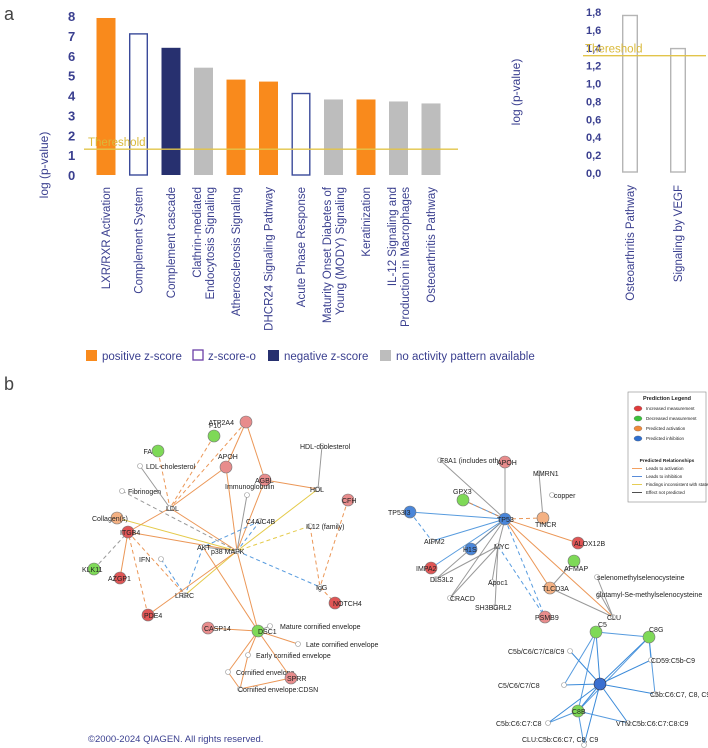  Describe the element at coordinates (593, 13) in the screenshot. I see `y-tick-label: 1,8` at that location.